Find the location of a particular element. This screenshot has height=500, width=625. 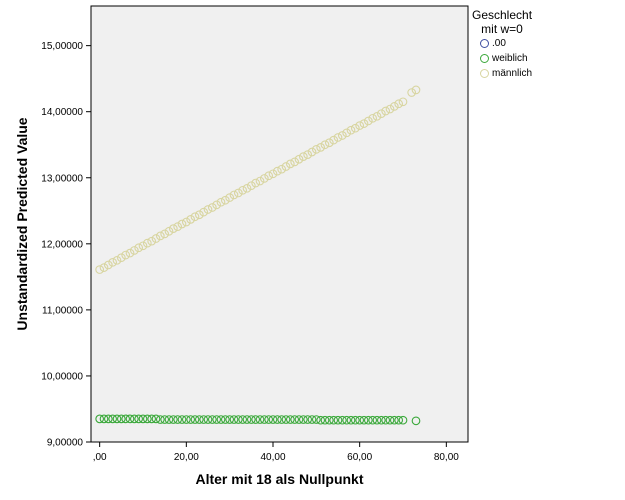

x-tick-label: 80,00 is located at coordinates (446, 457).